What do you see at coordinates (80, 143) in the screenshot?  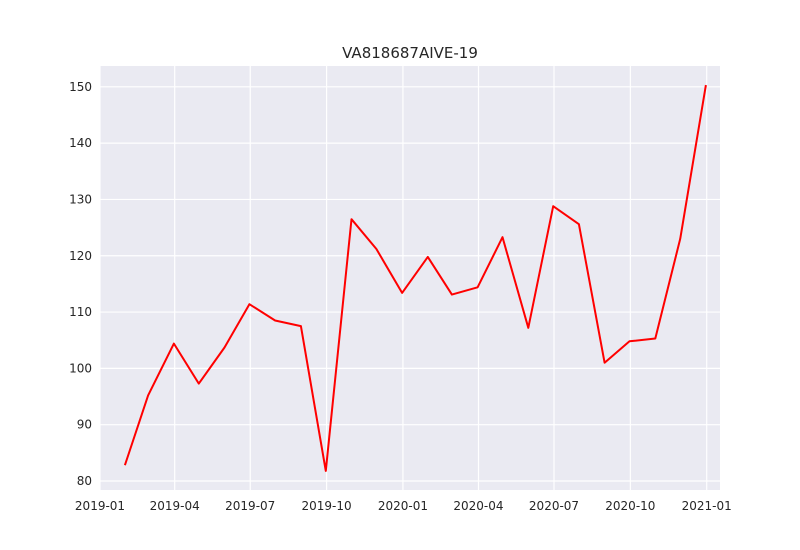 I see `y-tick-label: 140` at bounding box center [80, 143].